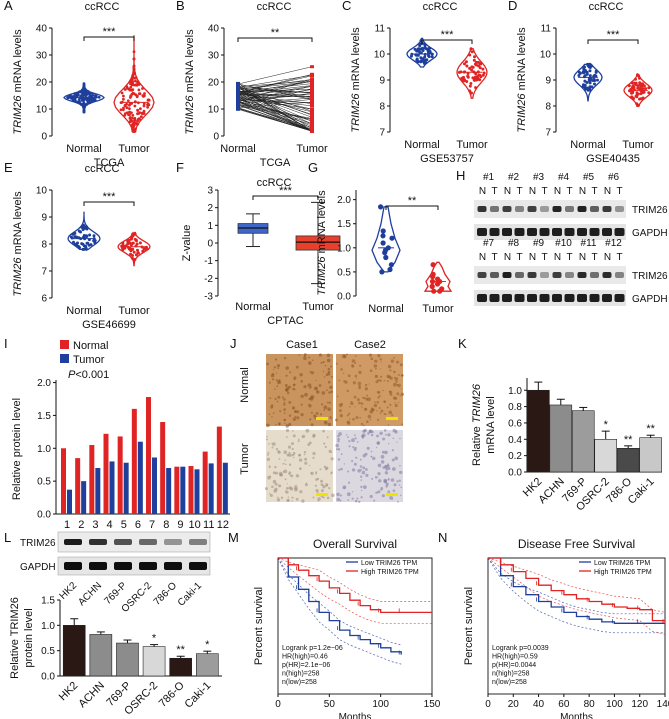 This screenshot has height=719, width=669. What do you see at coordinates (91, 695) in the screenshot?
I see `x-tick-label: ACHN` at bounding box center [91, 695].